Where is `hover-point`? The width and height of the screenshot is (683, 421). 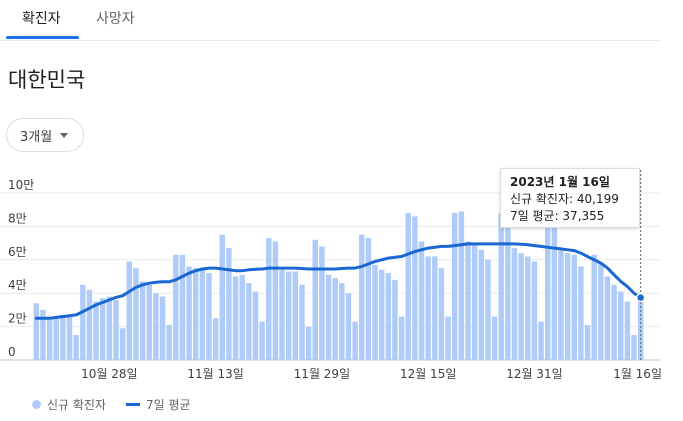
hover-point is located at coordinates (640, 297).